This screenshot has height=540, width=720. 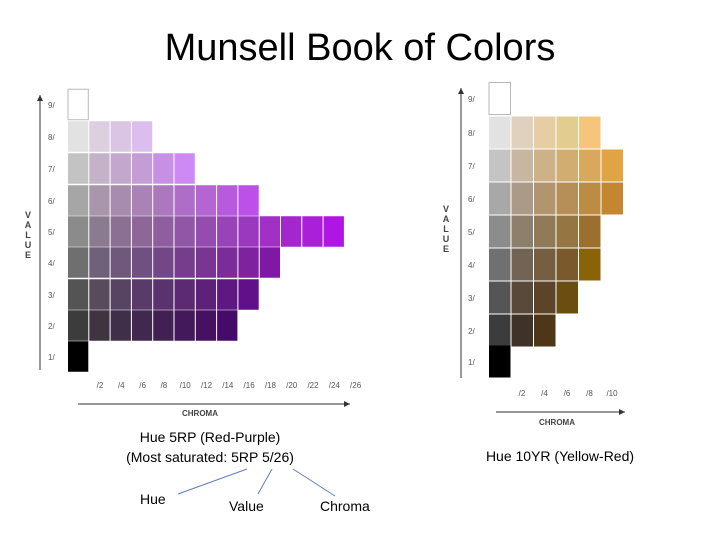 I want to click on chroma-tick-label: /16, so click(x=250, y=385).